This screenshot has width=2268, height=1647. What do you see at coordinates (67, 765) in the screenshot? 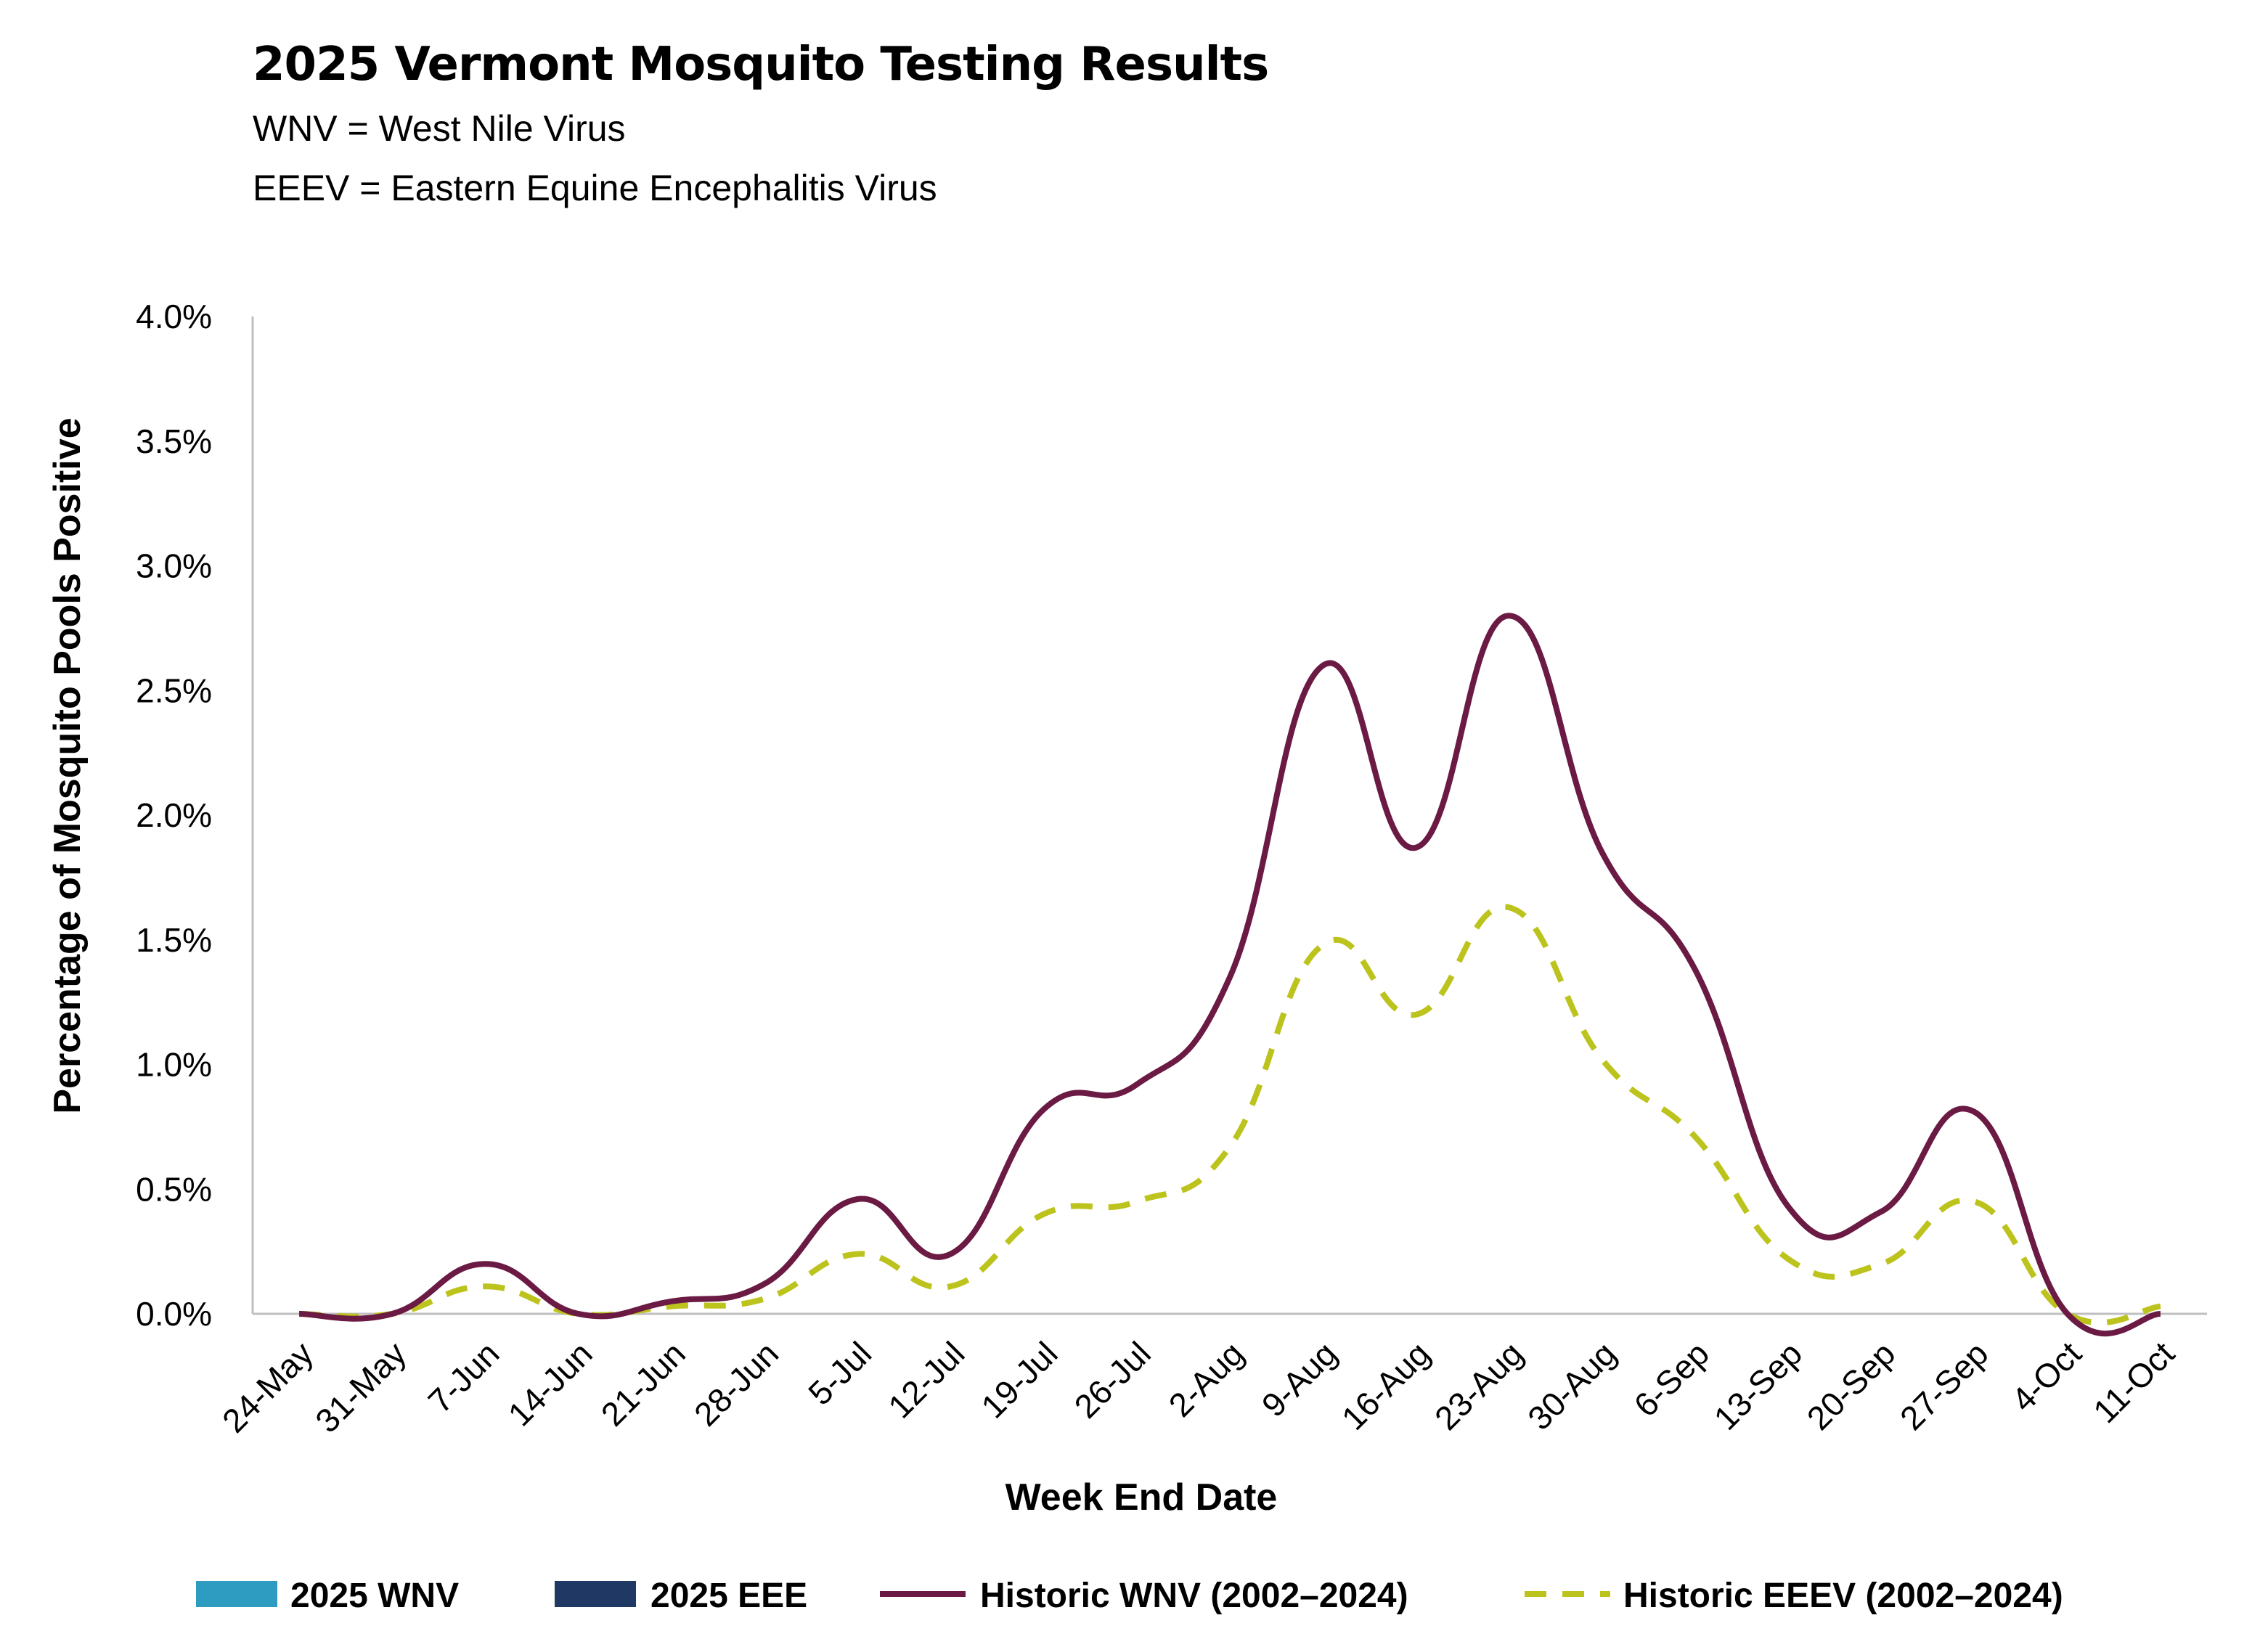
I see `y-axis-title: Percentage of Mosquito Pools Positive` at bounding box center [67, 765].